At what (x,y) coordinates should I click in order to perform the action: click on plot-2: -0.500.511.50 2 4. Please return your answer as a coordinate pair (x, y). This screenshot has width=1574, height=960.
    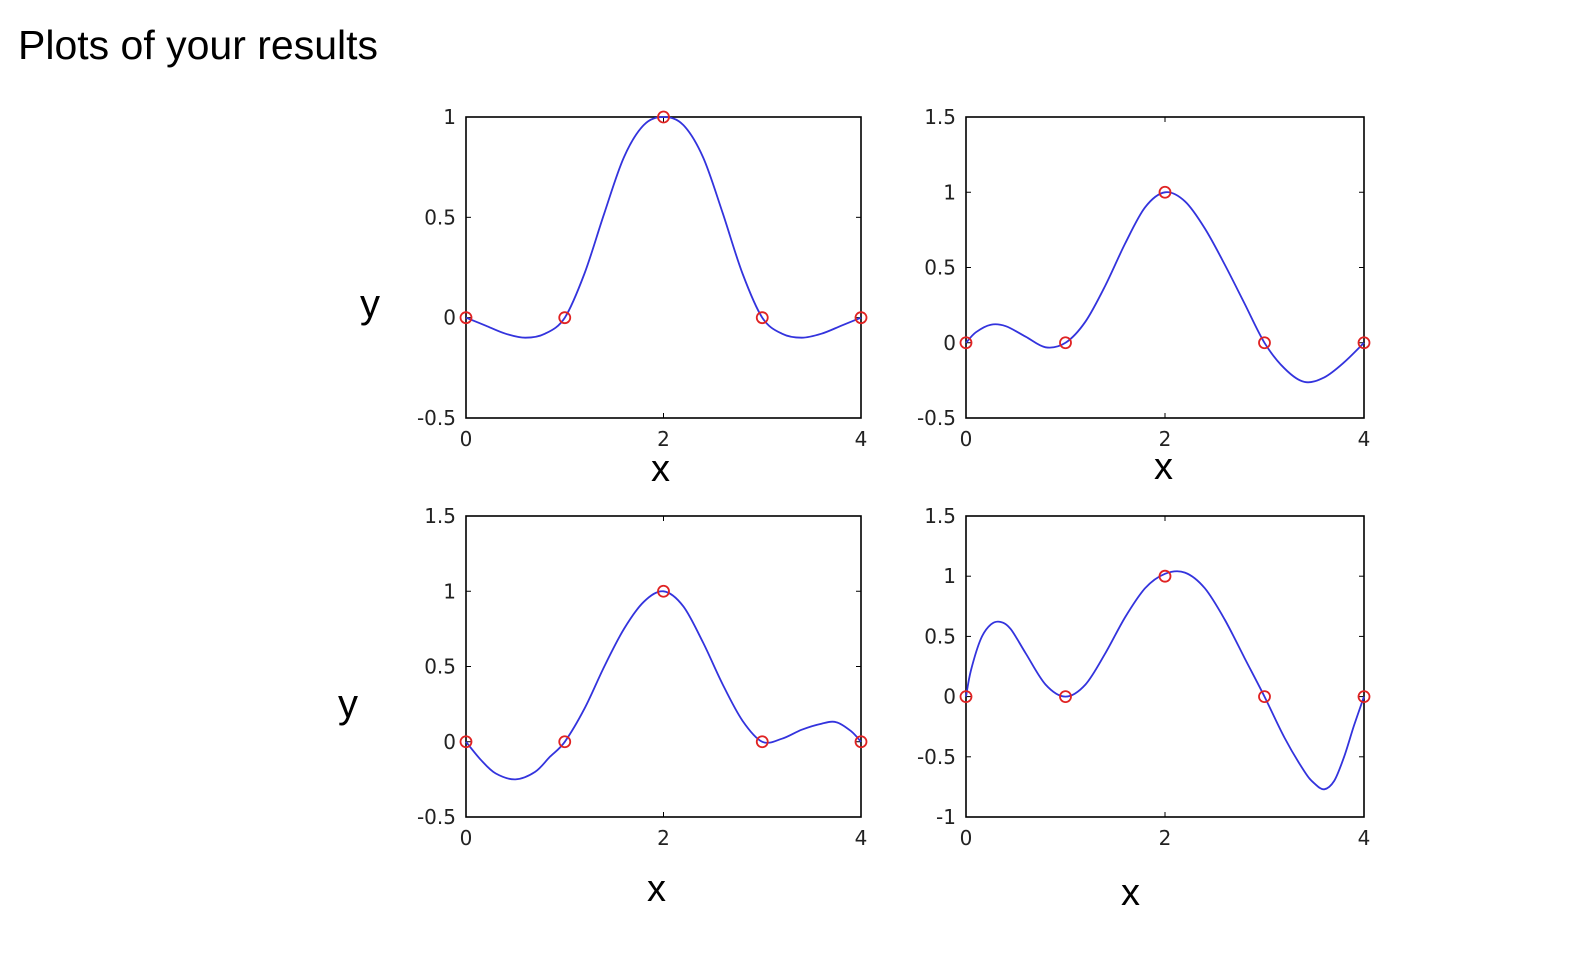
    Looking at the image, I should click on (1144, 278).